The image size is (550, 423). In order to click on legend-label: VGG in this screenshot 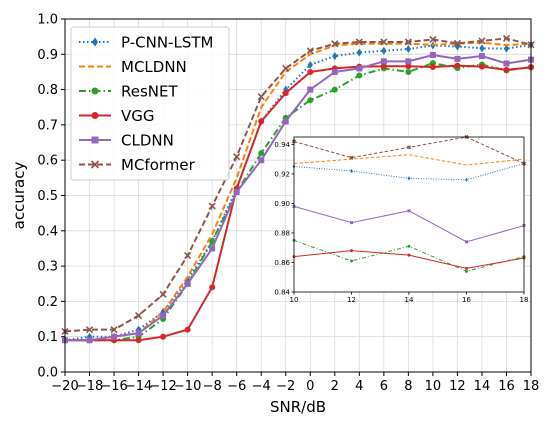, I will do `click(138, 116)`.